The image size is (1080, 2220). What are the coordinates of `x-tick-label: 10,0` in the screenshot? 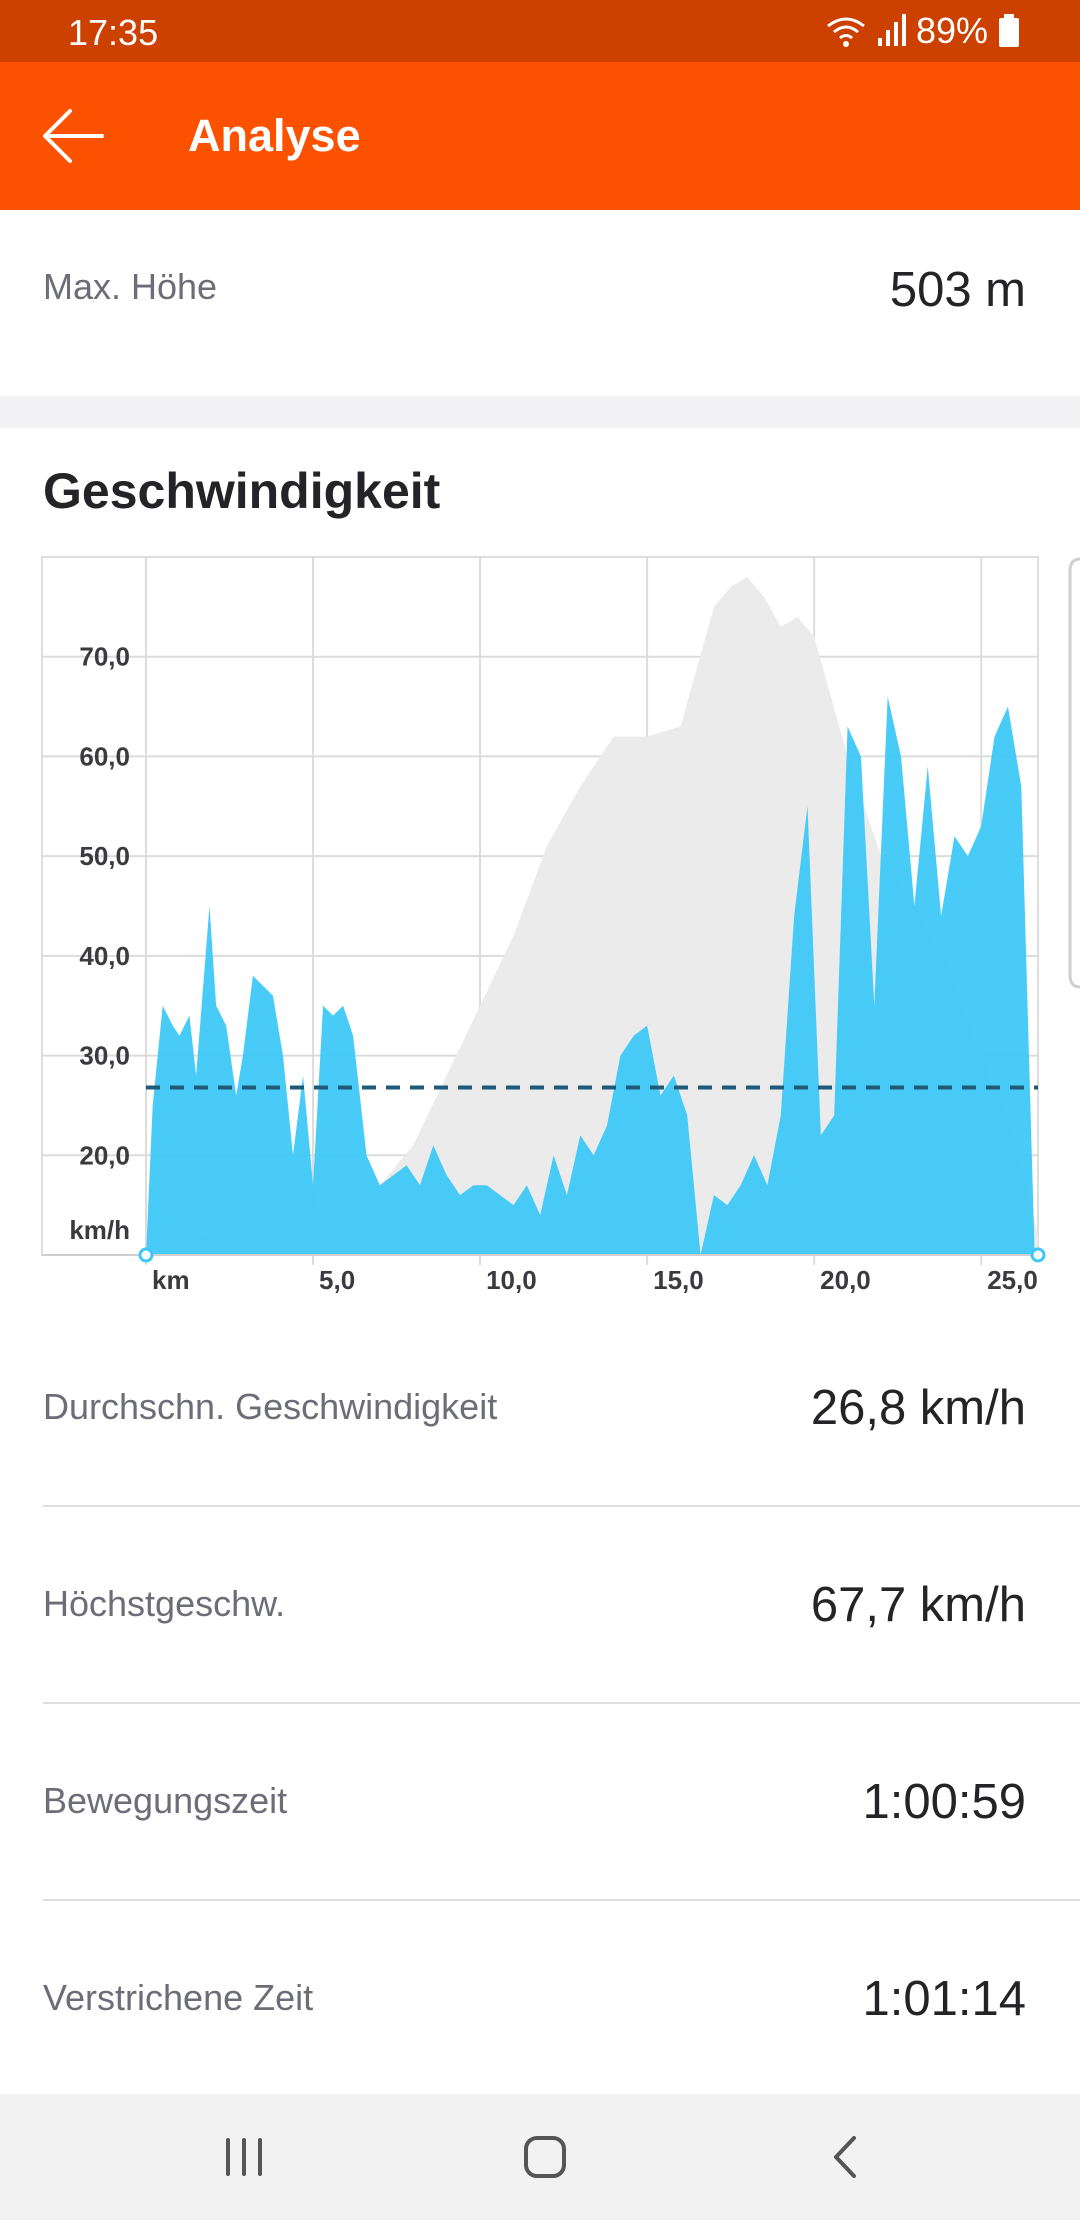 It's located at (511, 1280).